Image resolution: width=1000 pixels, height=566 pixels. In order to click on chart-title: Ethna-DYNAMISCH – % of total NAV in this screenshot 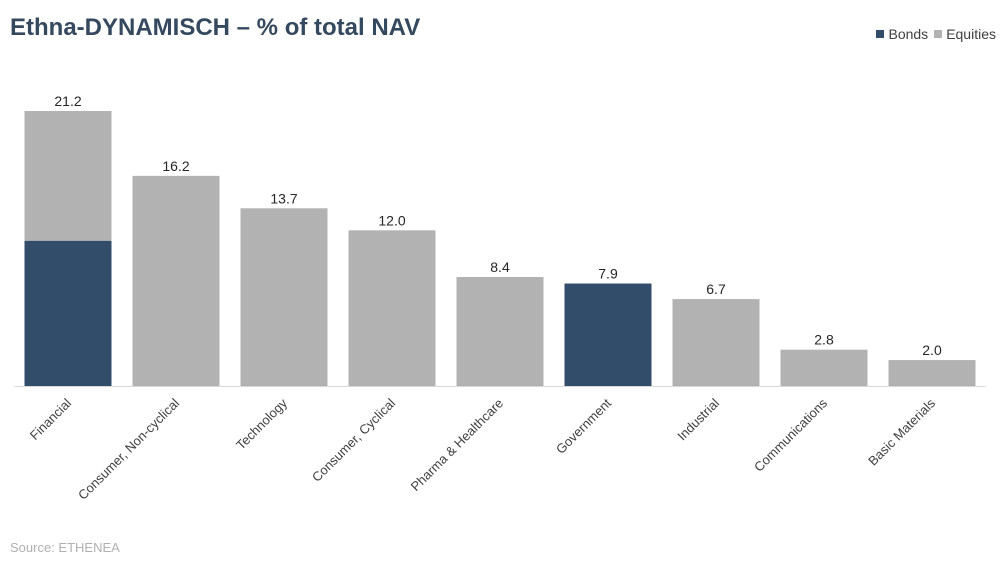, I will do `click(215, 27)`.